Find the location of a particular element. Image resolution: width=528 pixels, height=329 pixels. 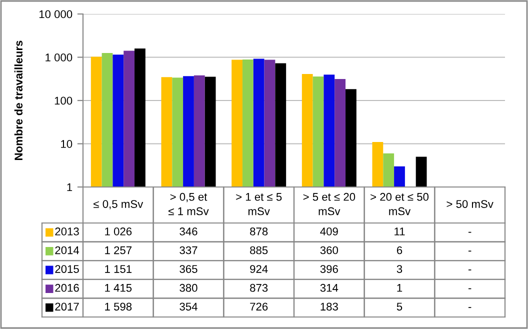

data-label: 365 is located at coordinates (189, 269).